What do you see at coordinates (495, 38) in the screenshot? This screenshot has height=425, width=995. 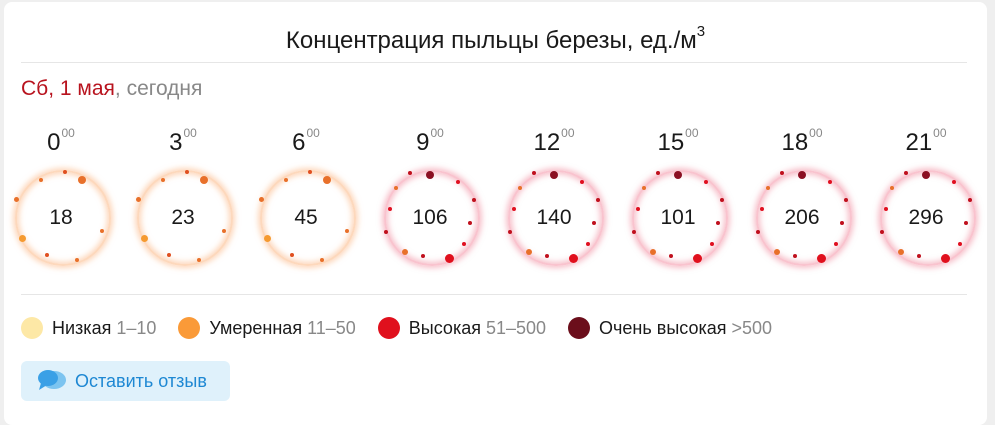 I see `widget-title: Концентрация пыльцы березы, ед./м3` at bounding box center [495, 38].